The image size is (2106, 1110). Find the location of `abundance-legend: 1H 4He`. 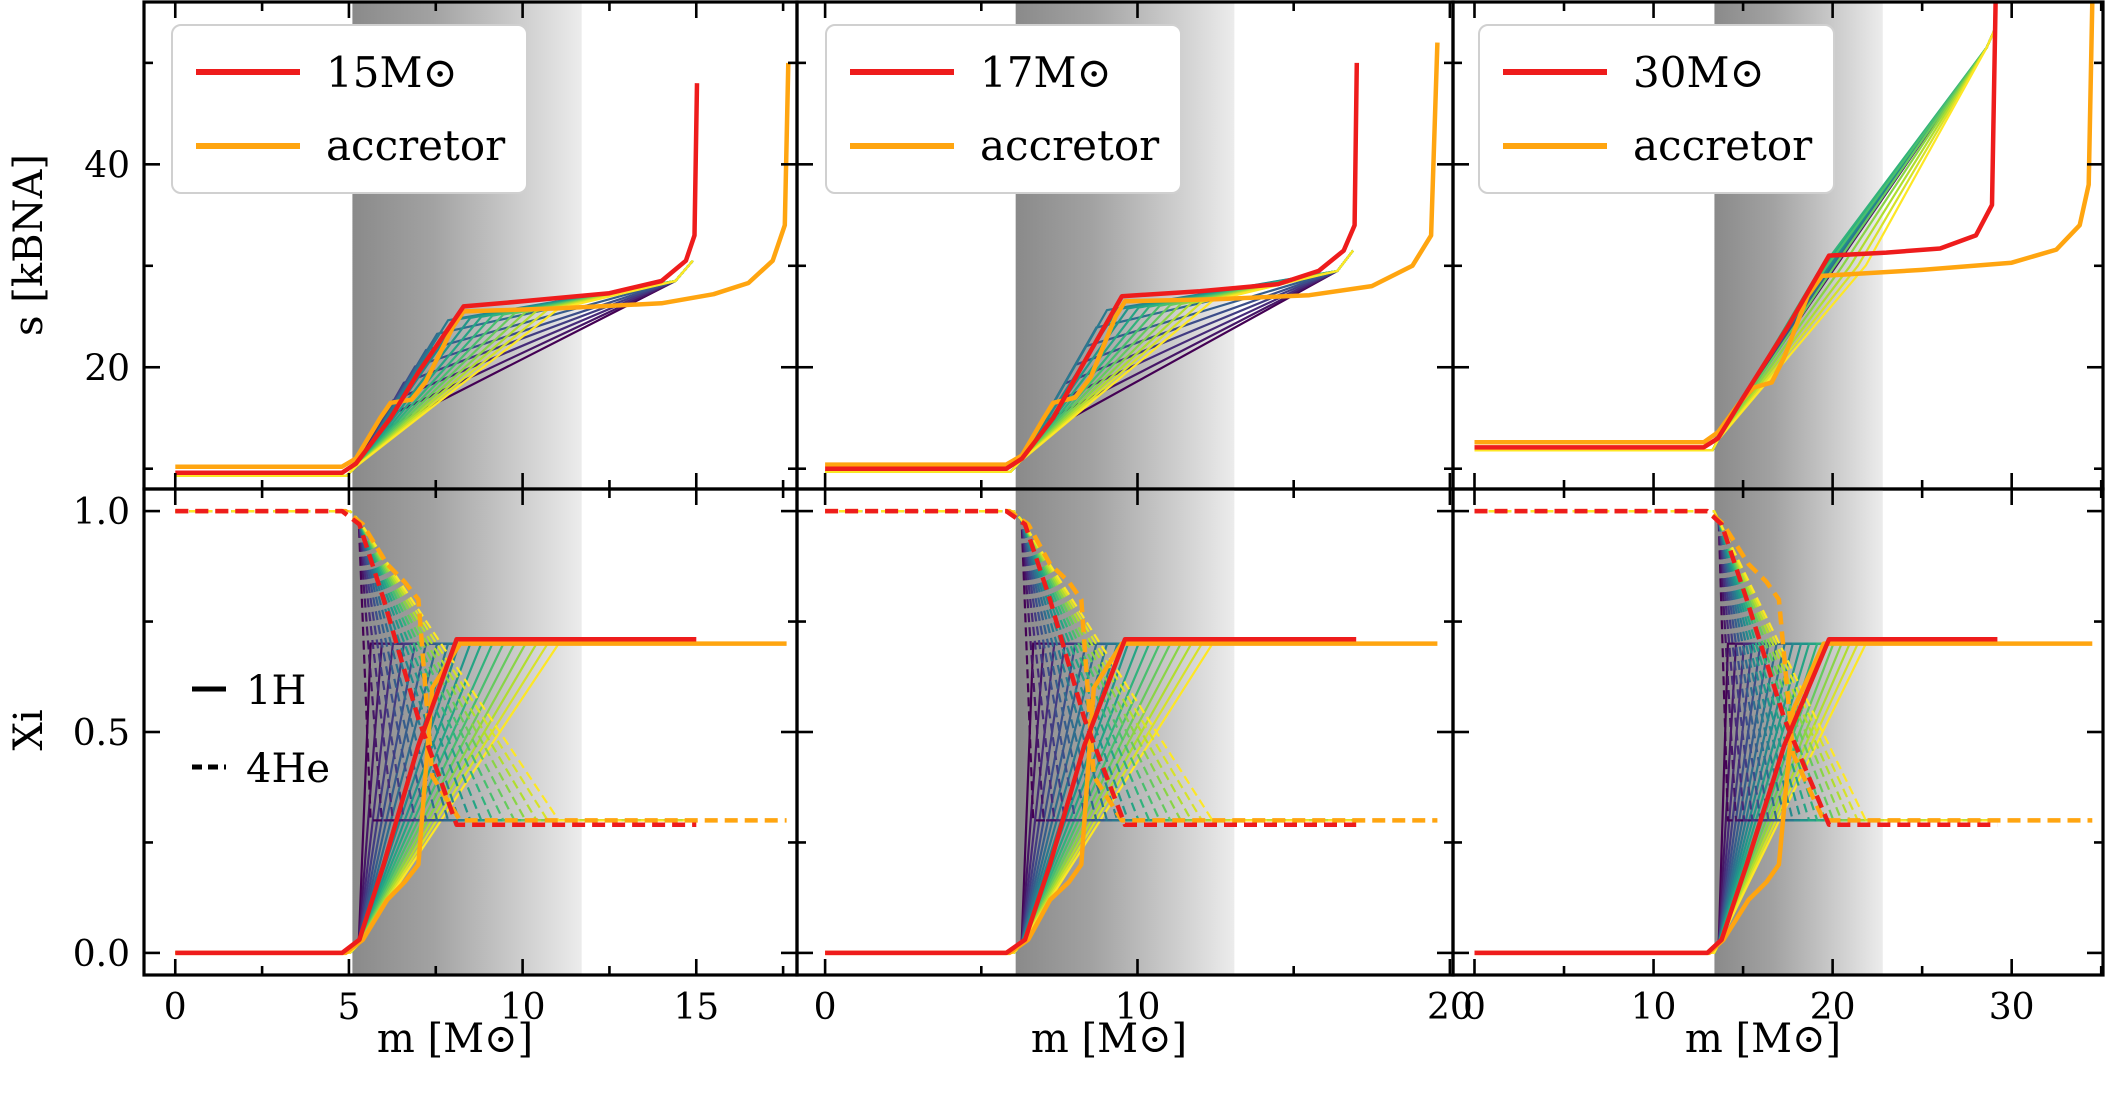

abundance-legend: 1H 4He is located at coordinates (261, 730).